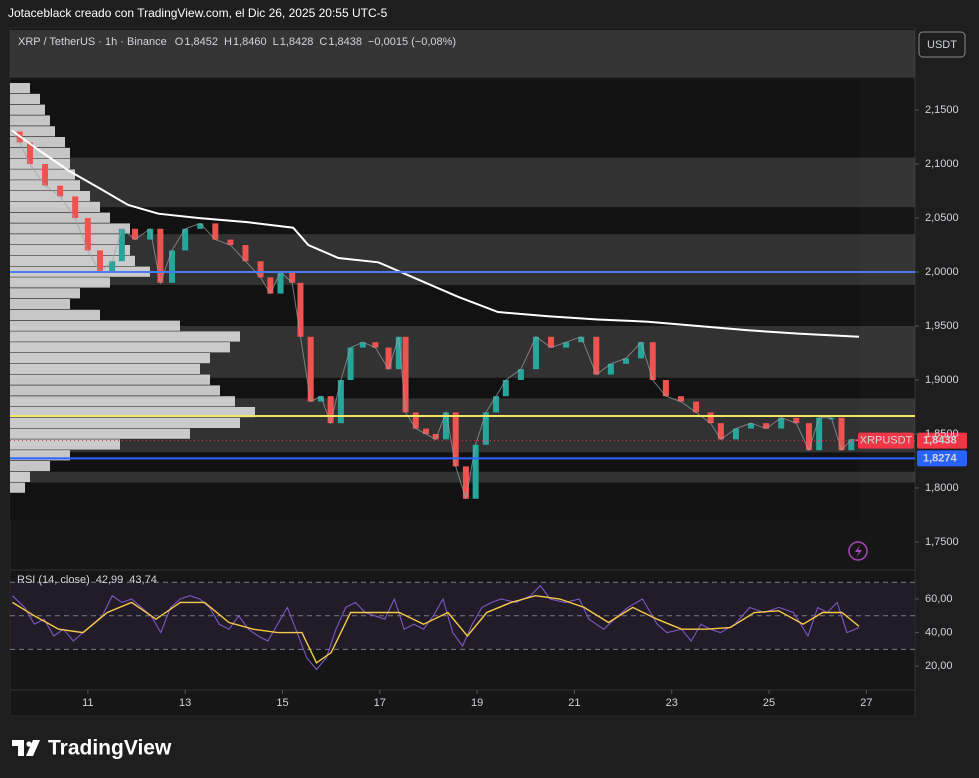 The image size is (979, 778). What do you see at coordinates (250, 42) in the screenshot?
I see `symbol-text: 1,8460` at bounding box center [250, 42].